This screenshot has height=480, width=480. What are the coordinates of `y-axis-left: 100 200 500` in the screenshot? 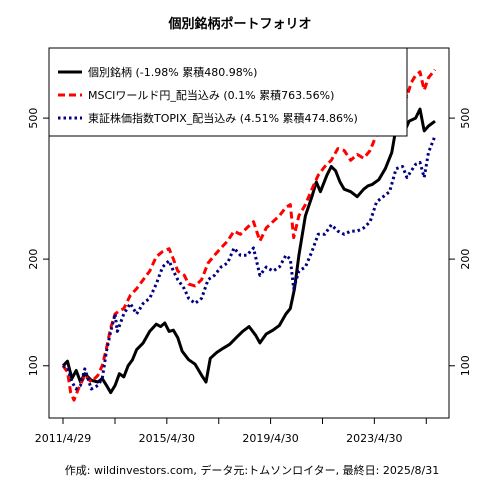 It's located at (38, 242).